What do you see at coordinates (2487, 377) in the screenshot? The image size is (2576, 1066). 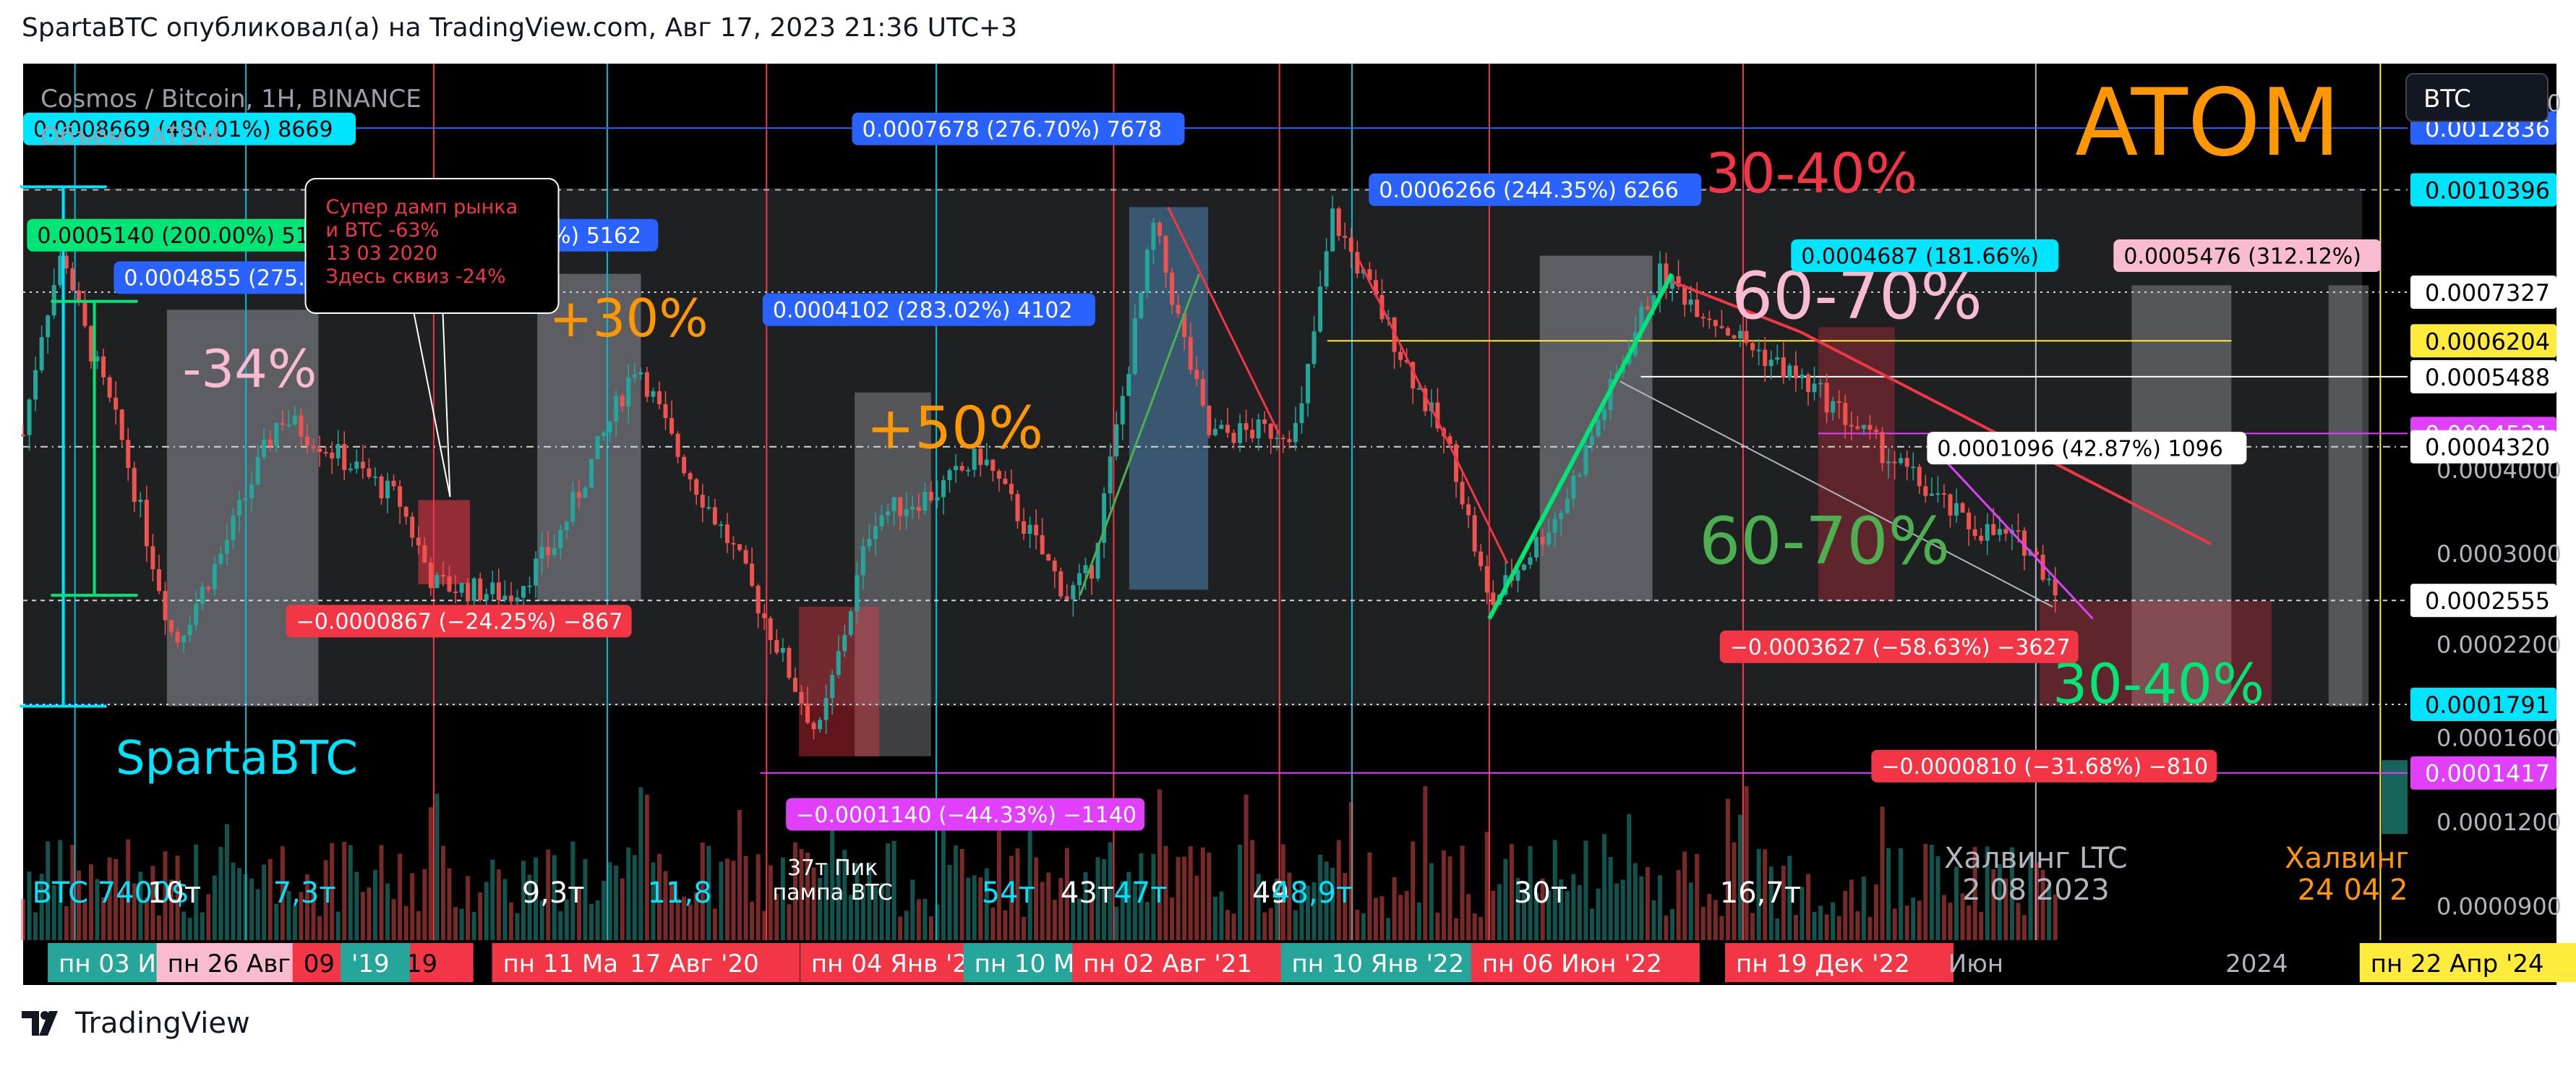 I see `price-label-4: 0.0005488` at bounding box center [2487, 377].